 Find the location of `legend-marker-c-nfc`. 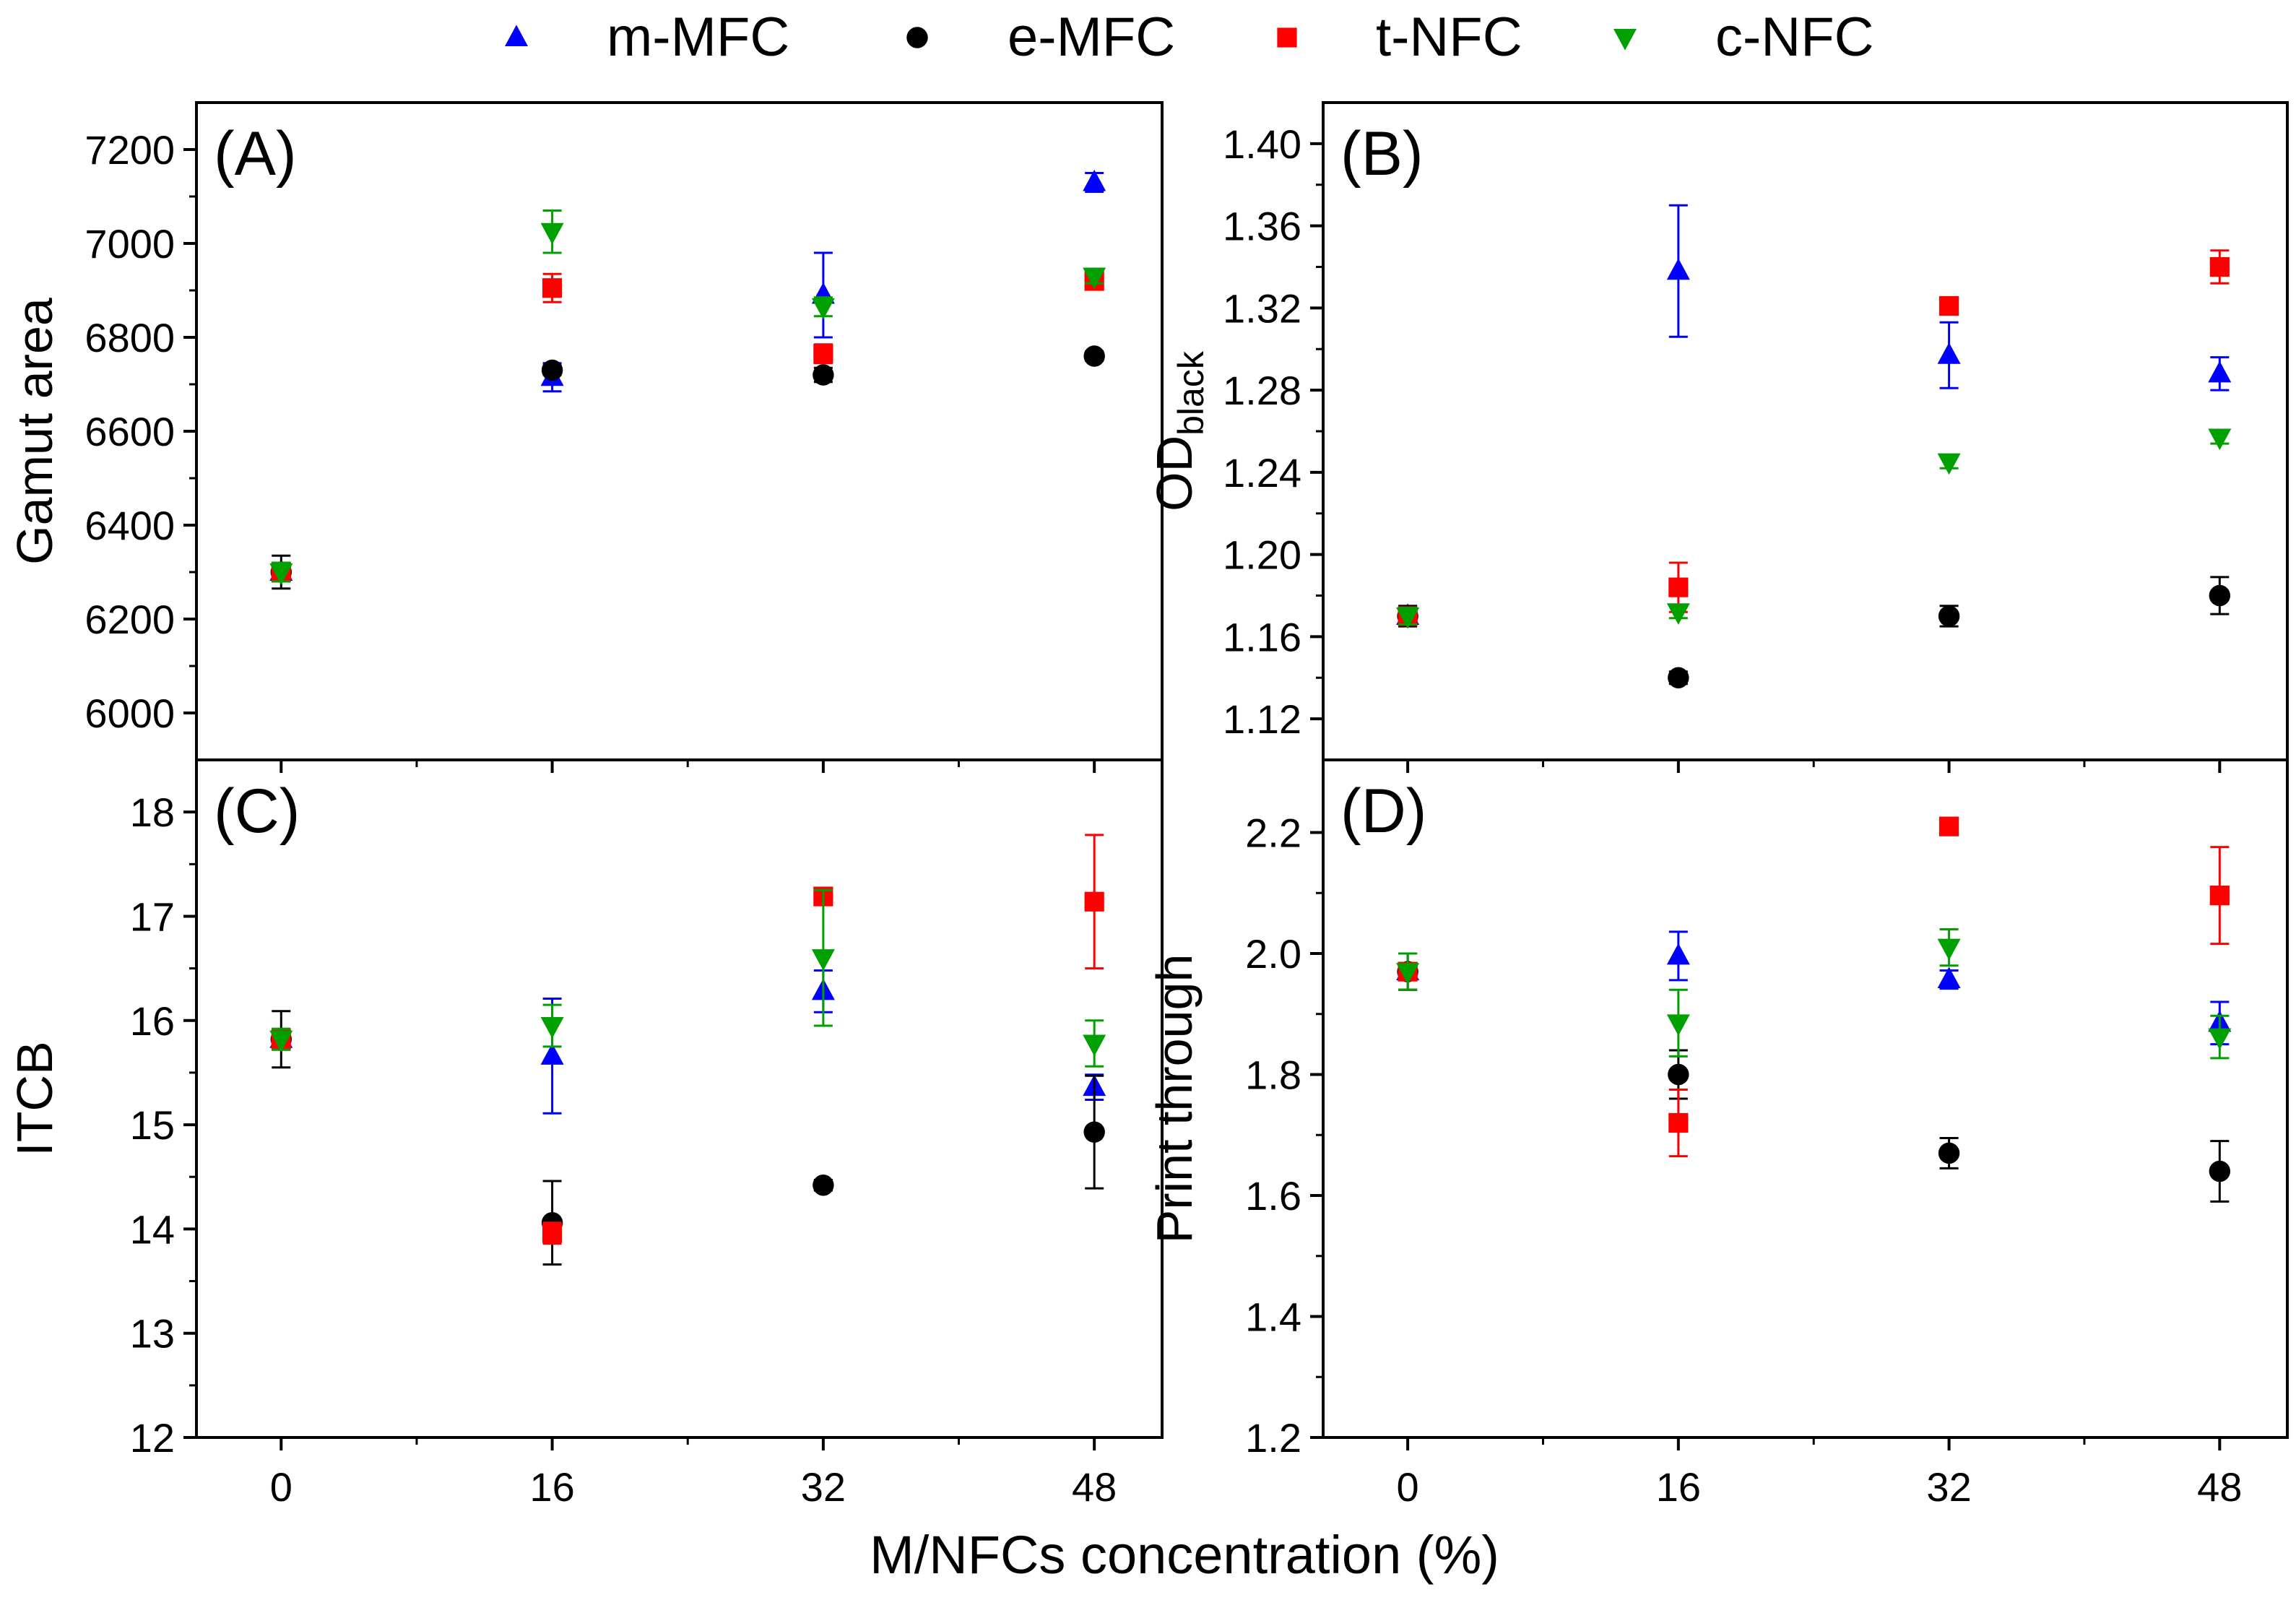

legend-marker-c-nfc is located at coordinates (1625, 40).